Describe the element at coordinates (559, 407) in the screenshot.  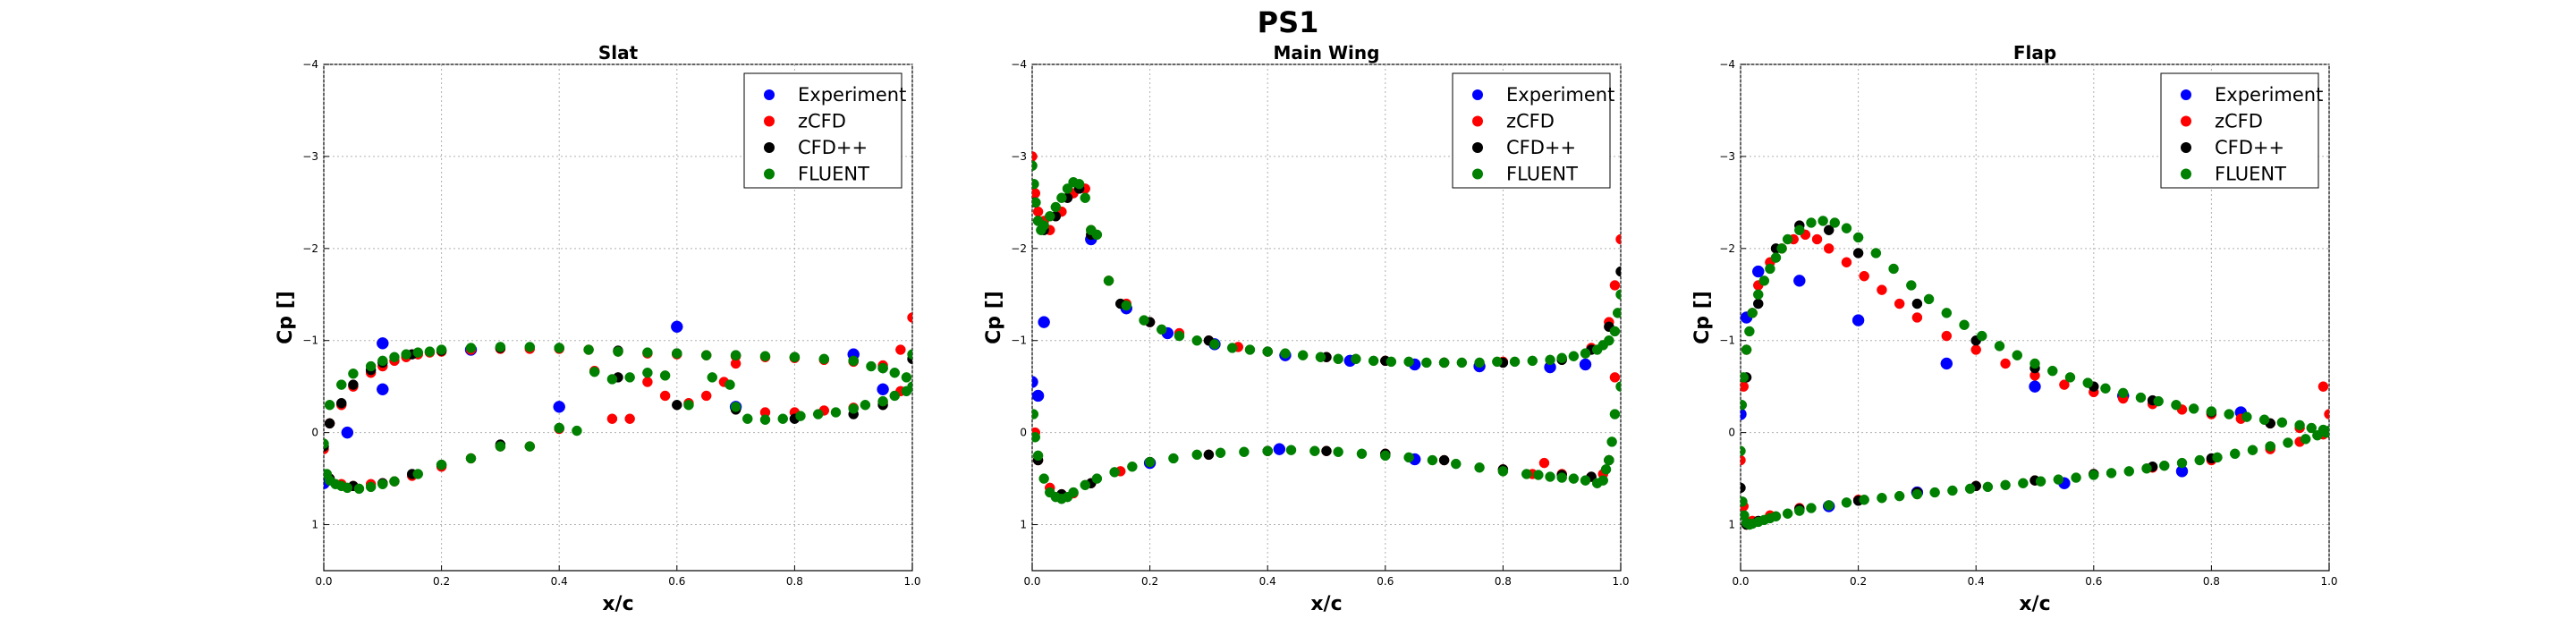
I see `slat-point-experiment` at that location.